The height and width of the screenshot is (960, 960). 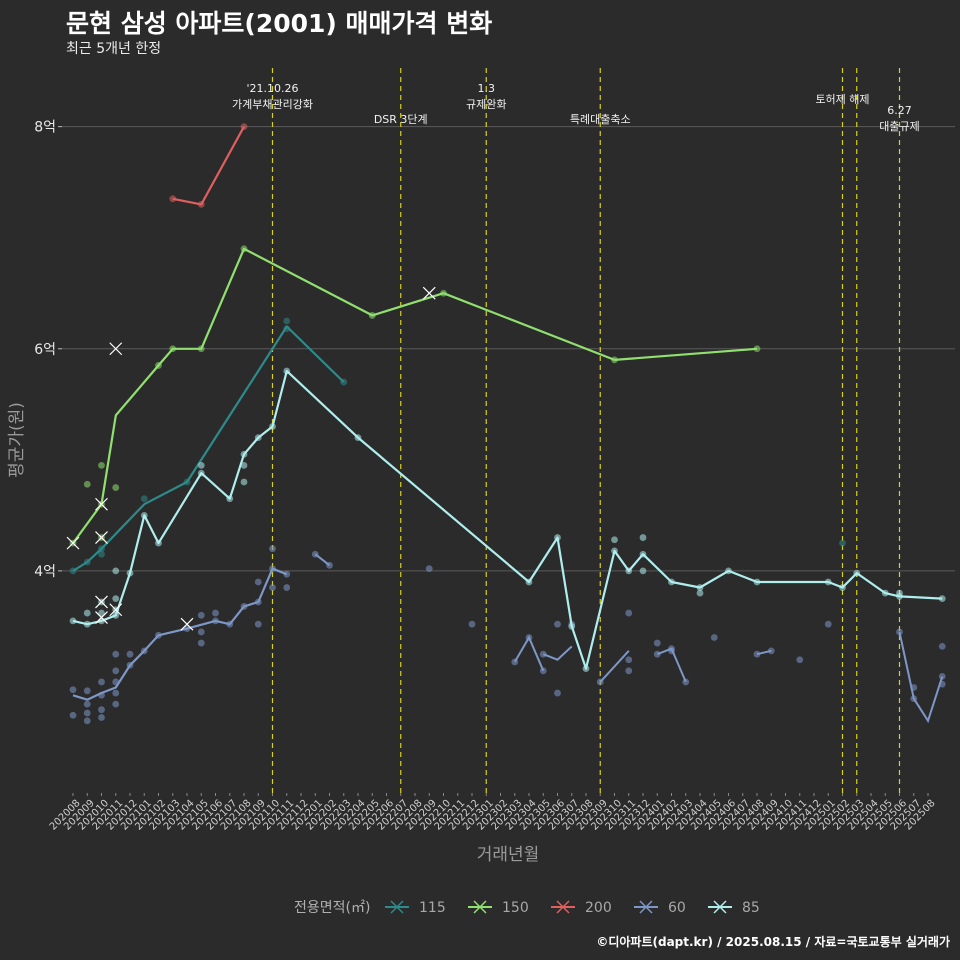 What do you see at coordinates (600, 119) in the screenshot?
I see `event-annotation: 특례대출축소` at bounding box center [600, 119].